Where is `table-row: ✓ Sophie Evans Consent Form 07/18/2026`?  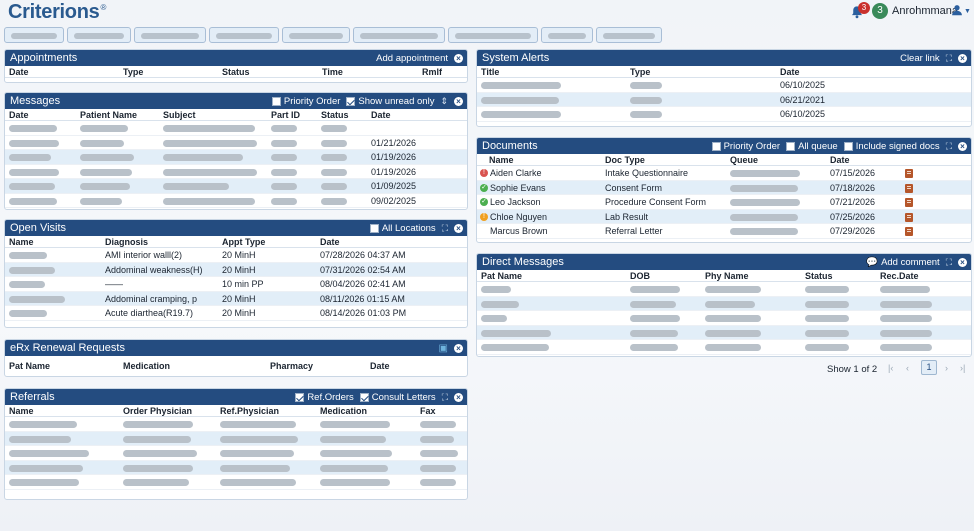 table-row: ✓ Sophie Evans Consent Form 07/18/2026 is located at coordinates (724, 187).